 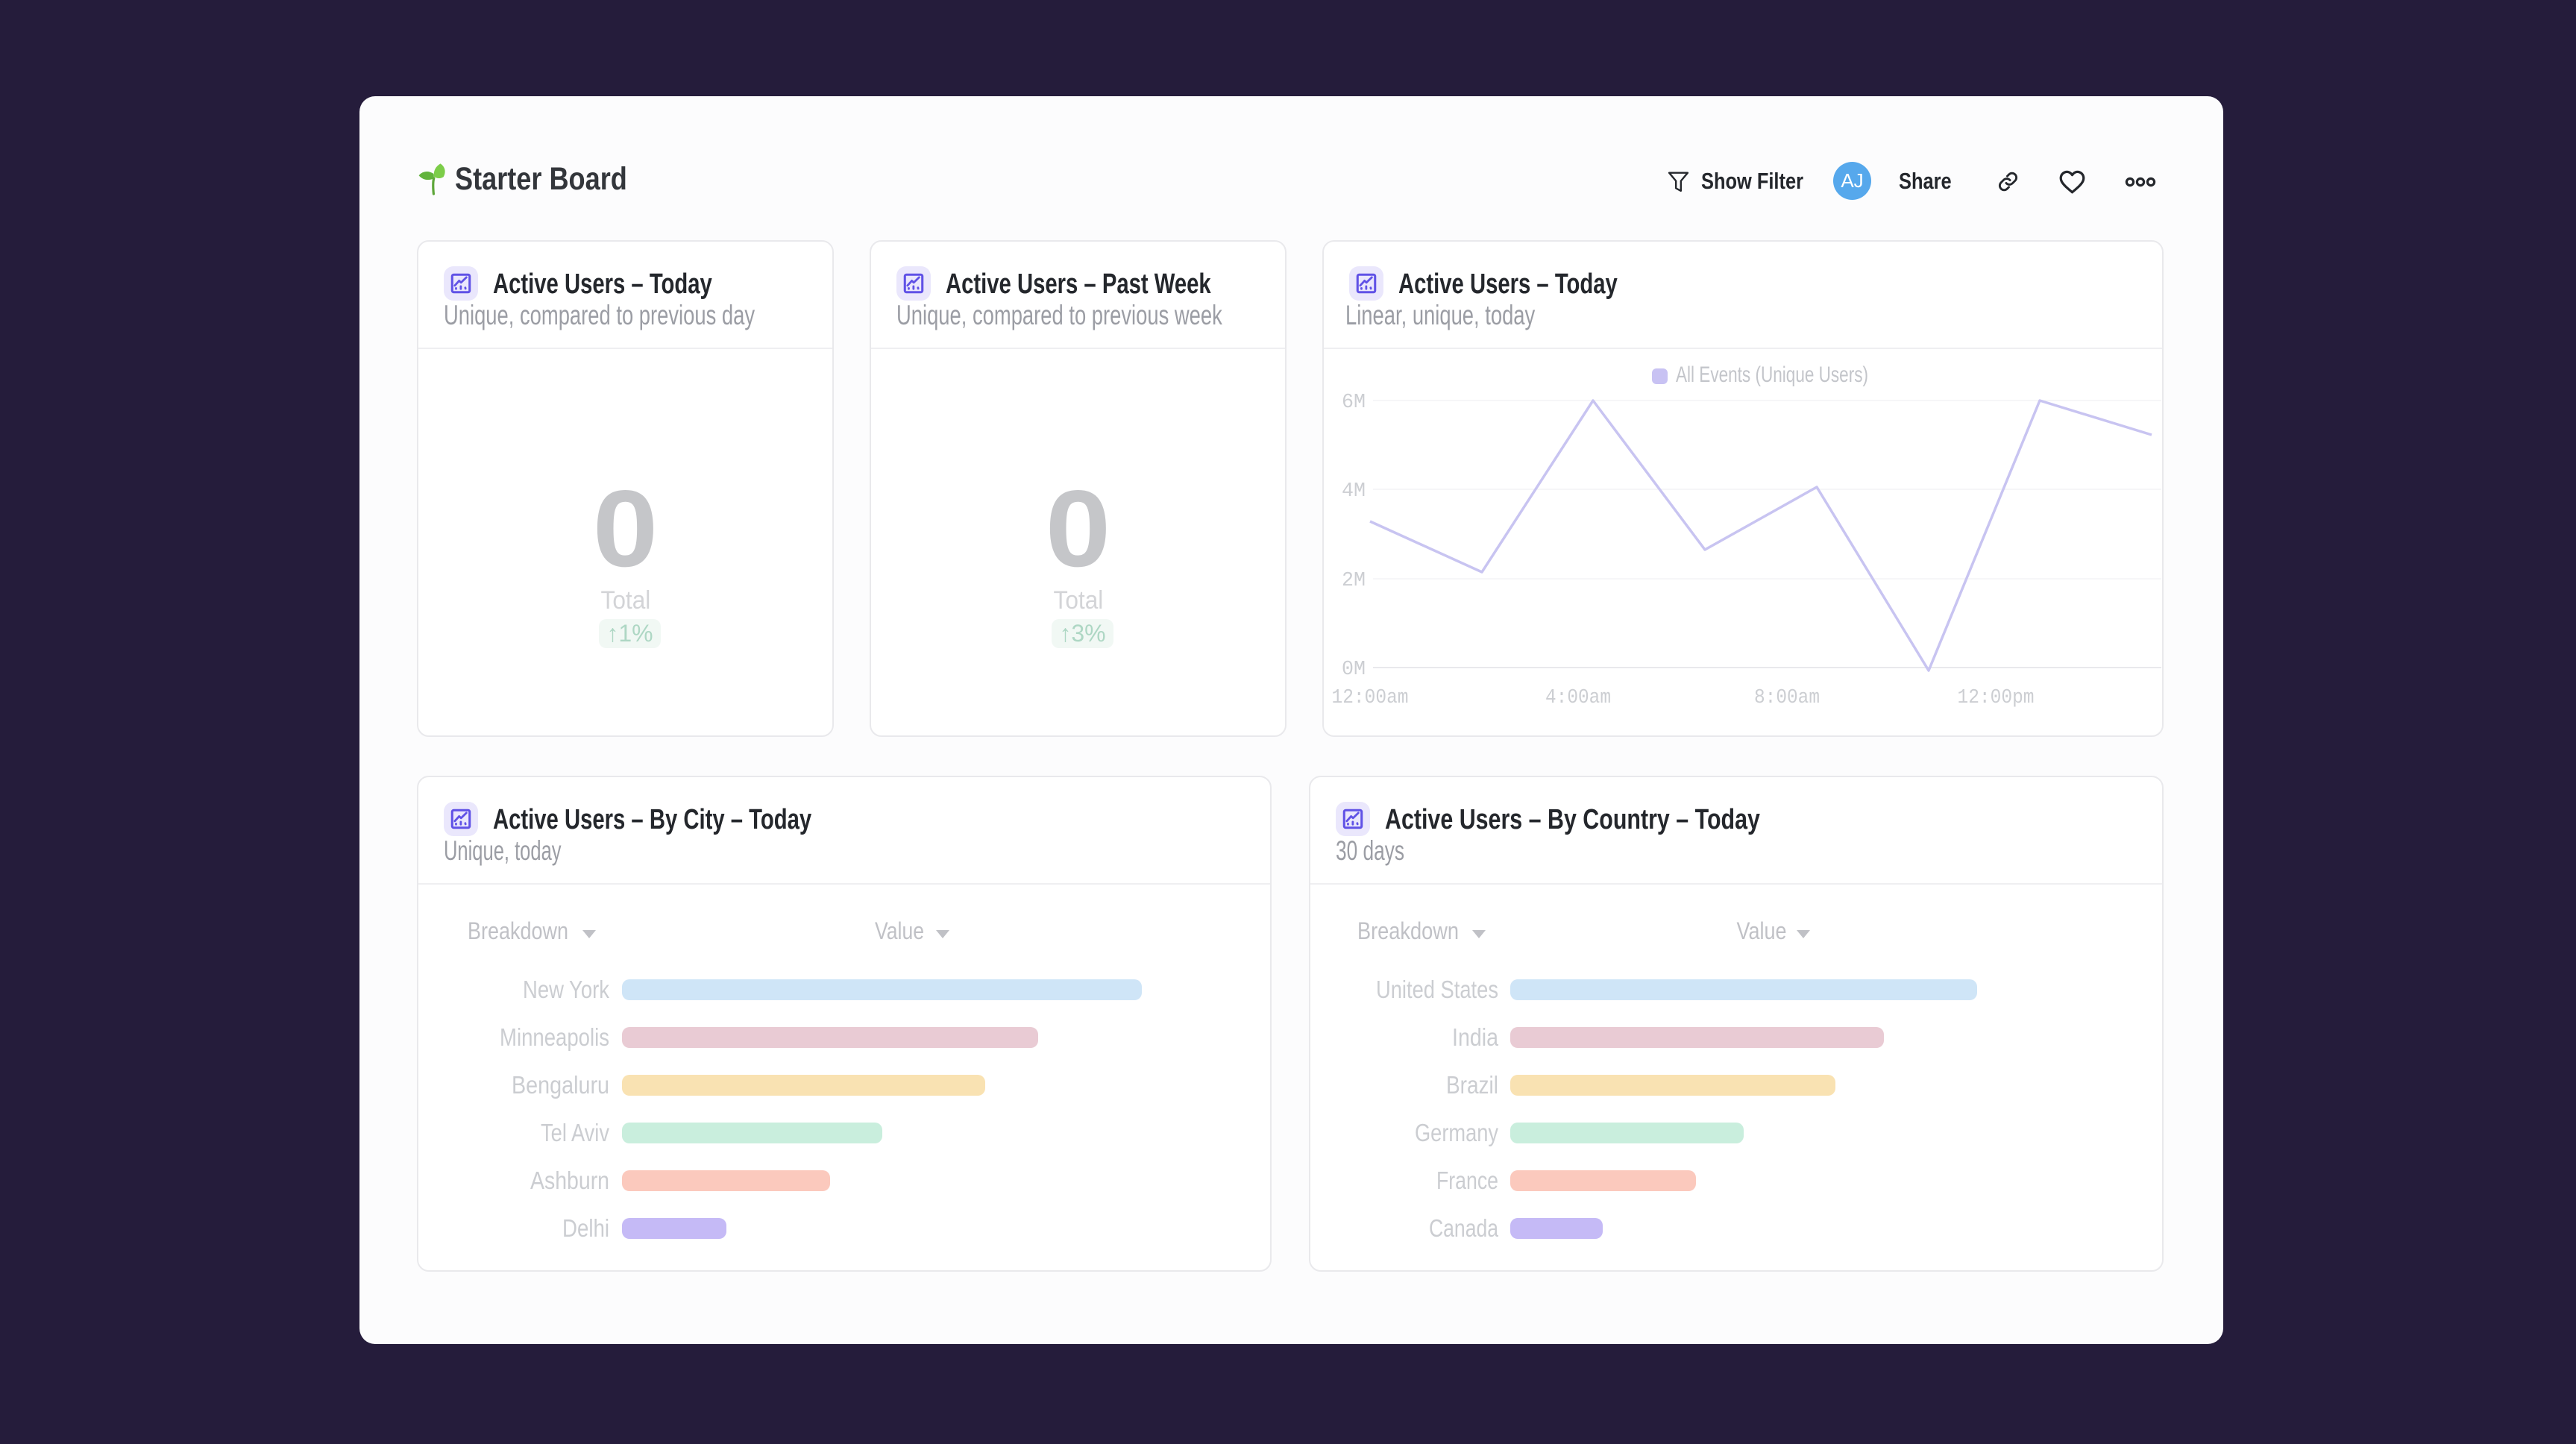 I want to click on svg-text: Bengaluru, so click(x=560, y=1085).